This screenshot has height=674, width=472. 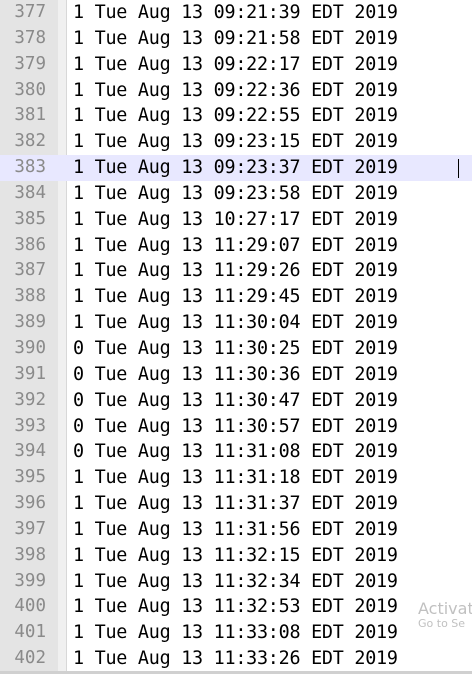 I want to click on line-number: 382, so click(x=30, y=141).